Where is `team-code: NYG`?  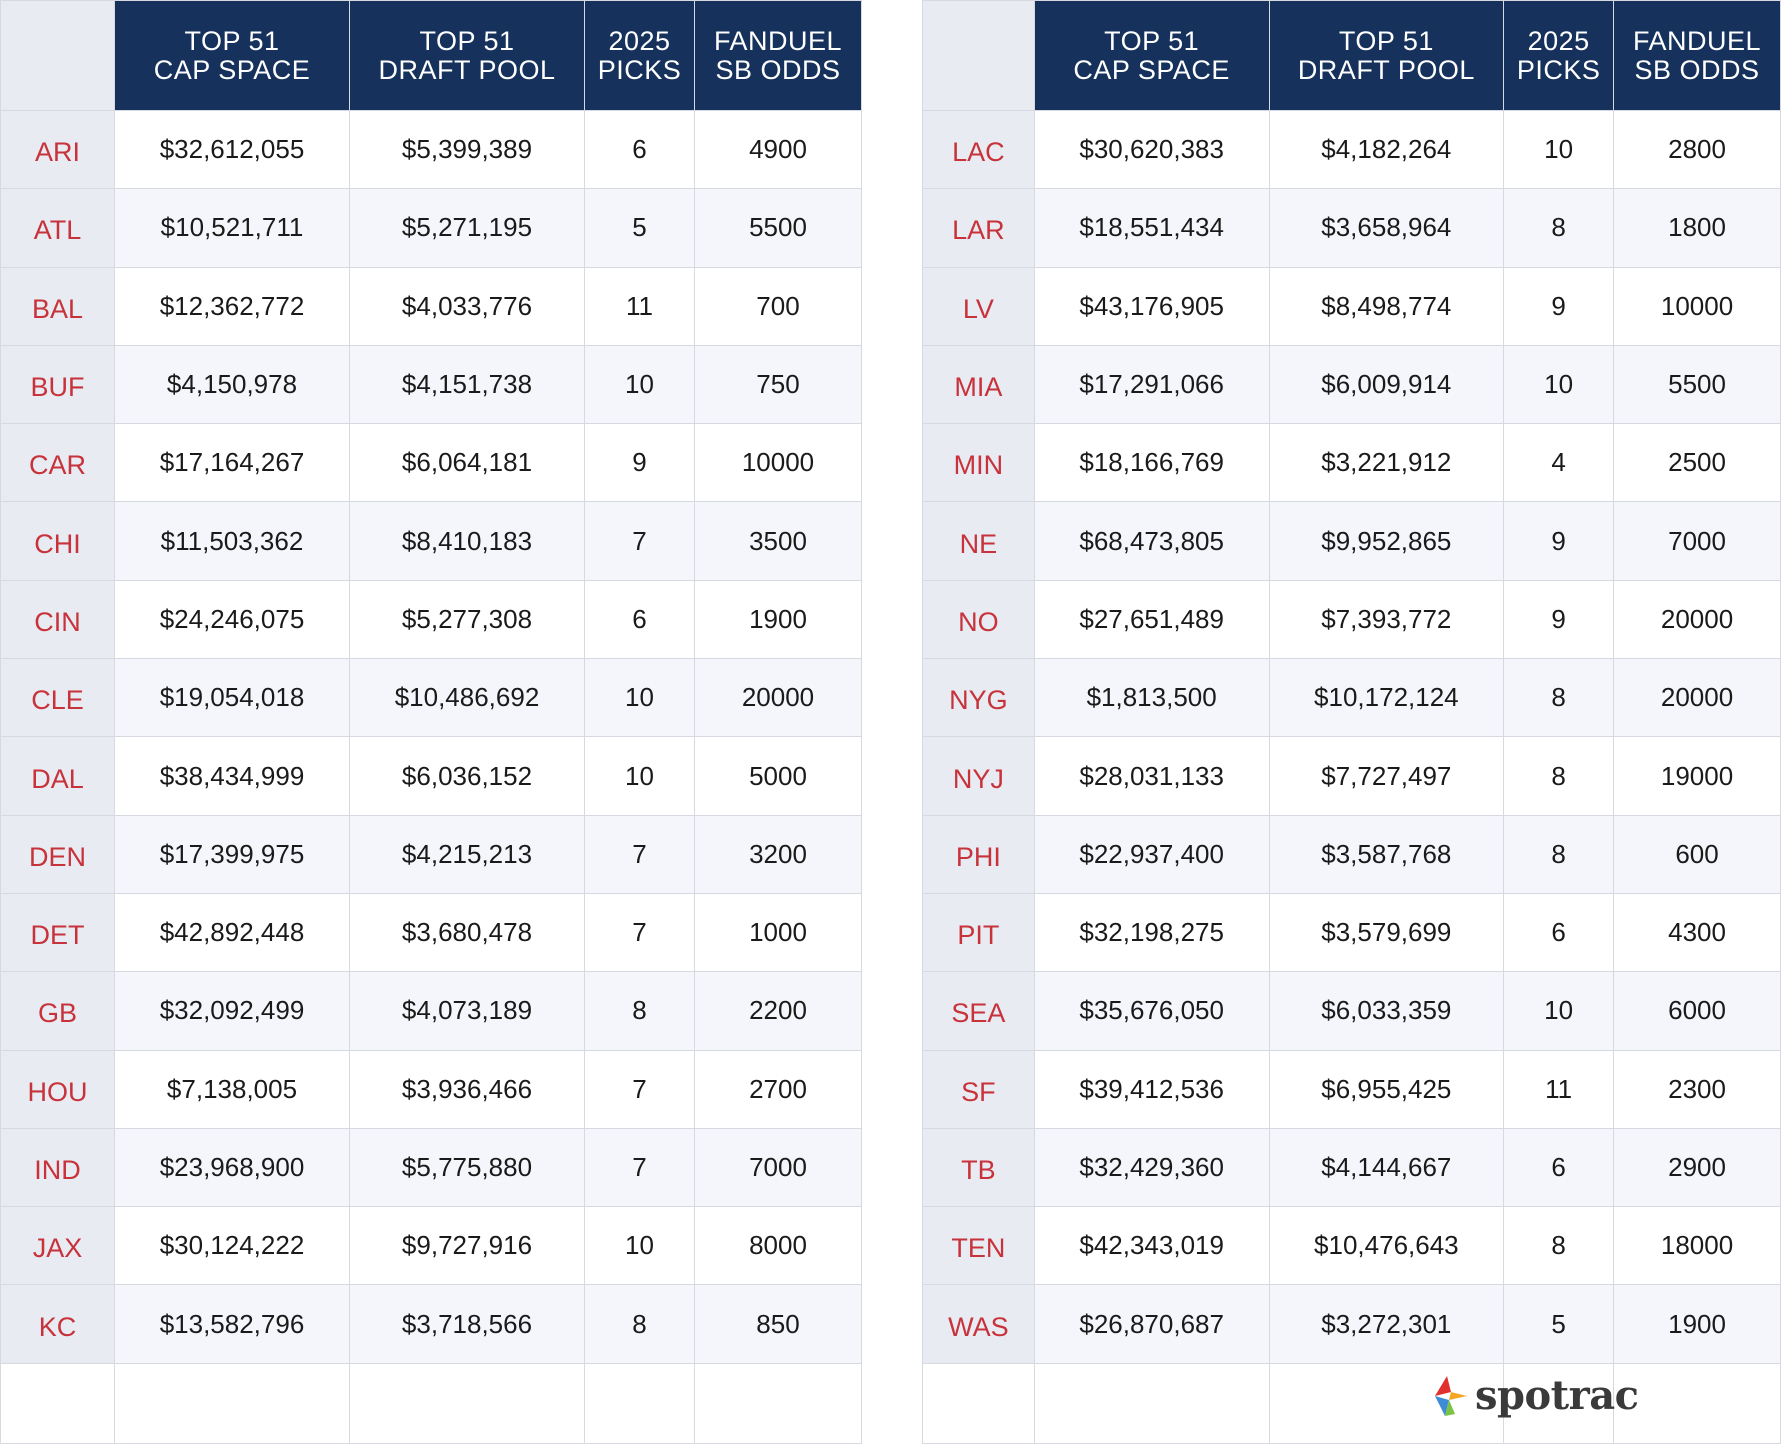 team-code: NYG is located at coordinates (978, 698).